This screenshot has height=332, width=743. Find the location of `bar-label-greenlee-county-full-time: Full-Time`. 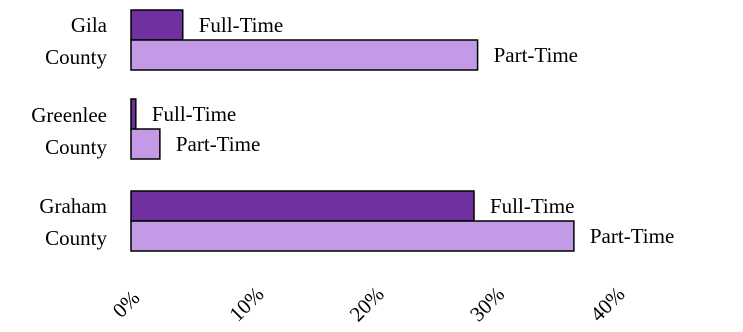

bar-label-greenlee-county-full-time: Full-Time is located at coordinates (194, 114).